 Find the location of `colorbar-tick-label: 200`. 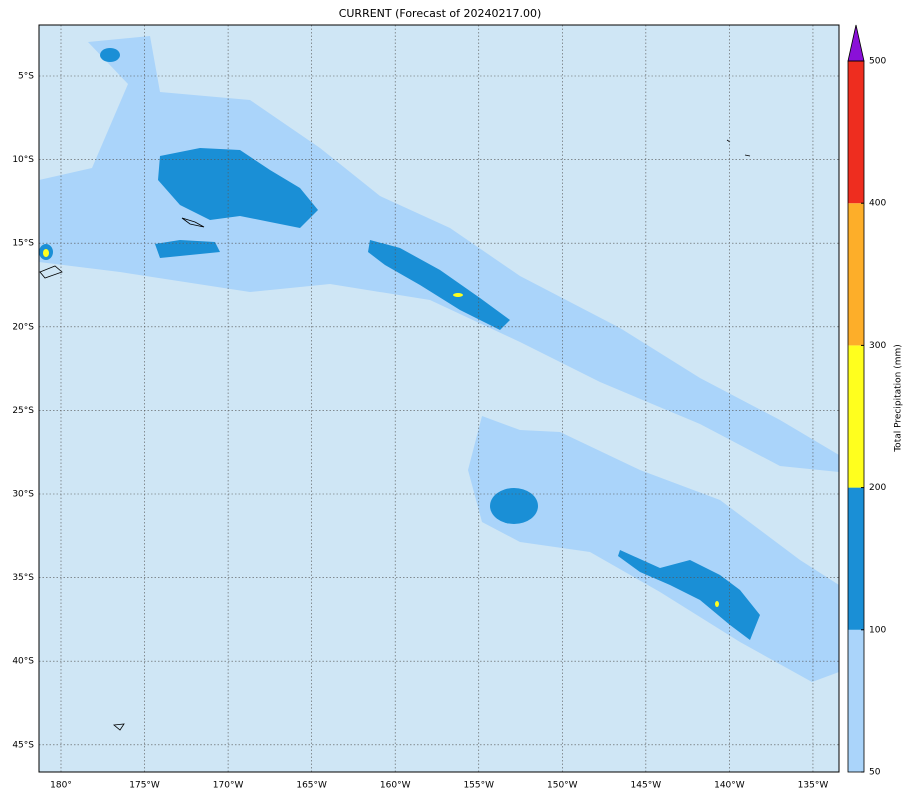

colorbar-tick-label: 200 is located at coordinates (877, 488).